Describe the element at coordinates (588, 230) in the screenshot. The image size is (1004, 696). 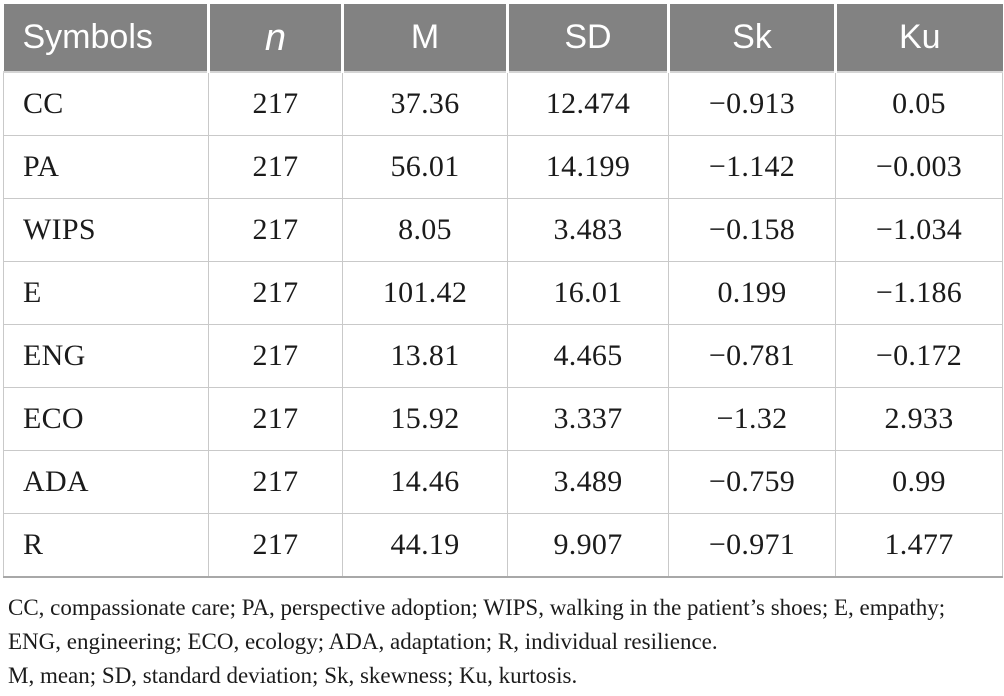
I see `table-cell-sd: 3.483` at that location.